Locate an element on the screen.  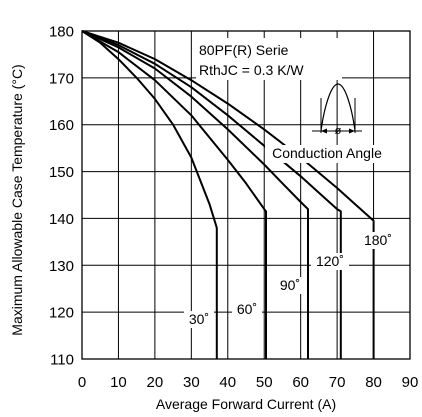
rthjc-label: RthJC = 0.3 K/W is located at coordinates (251, 70).